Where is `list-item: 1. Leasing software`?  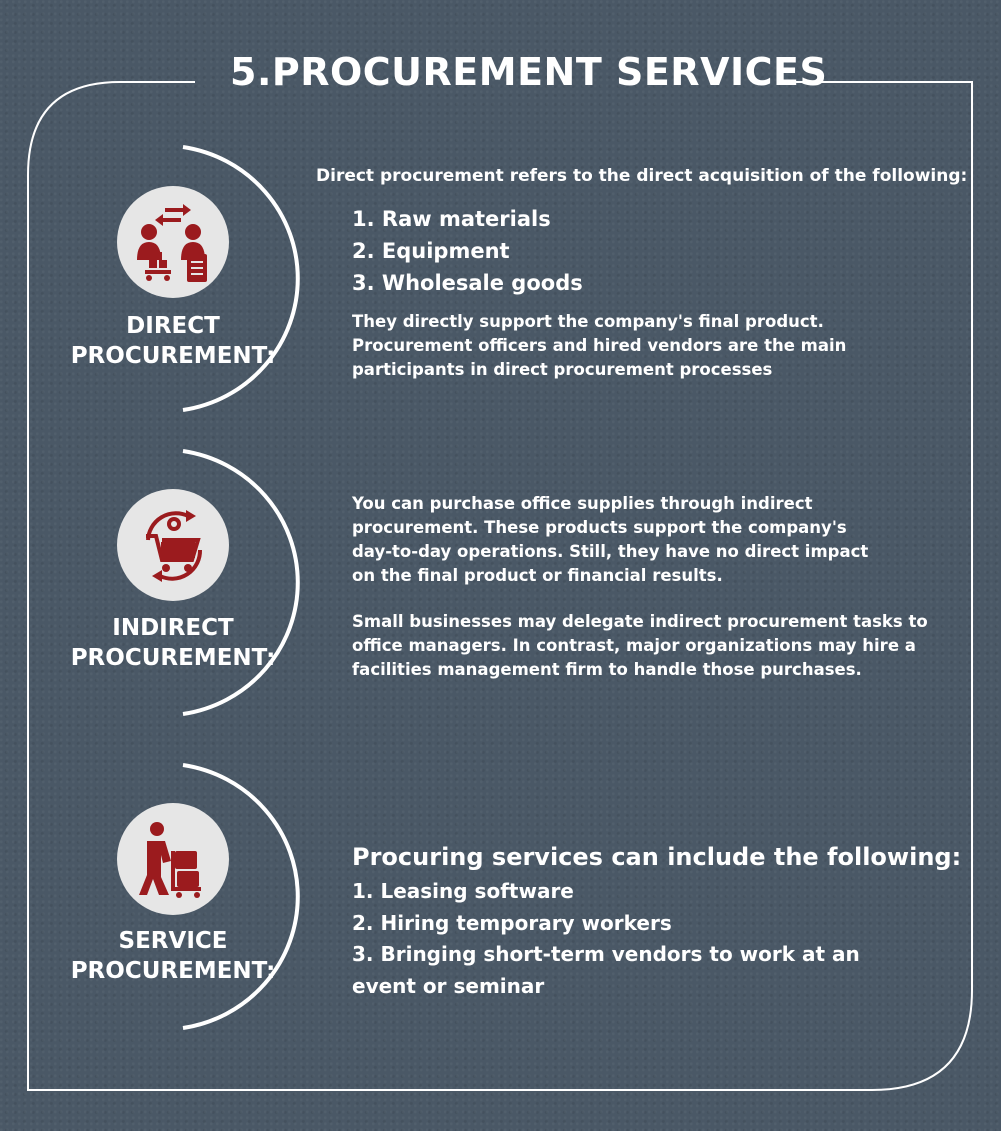 list-item: 1. Leasing software is located at coordinates (463, 891).